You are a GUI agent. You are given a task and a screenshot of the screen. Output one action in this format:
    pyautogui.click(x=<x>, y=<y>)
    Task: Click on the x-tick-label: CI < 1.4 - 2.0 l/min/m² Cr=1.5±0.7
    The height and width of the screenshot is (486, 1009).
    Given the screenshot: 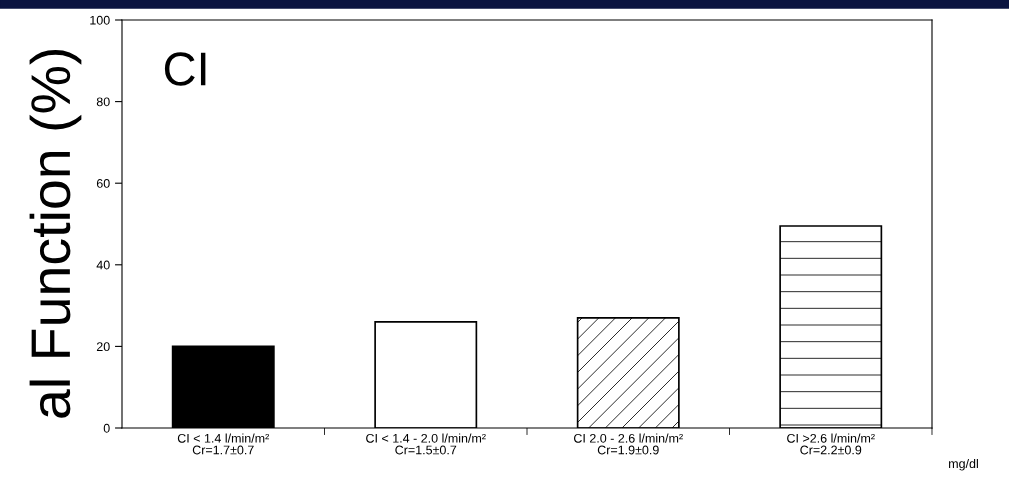 What is the action you would take?
    pyautogui.click(x=426, y=444)
    